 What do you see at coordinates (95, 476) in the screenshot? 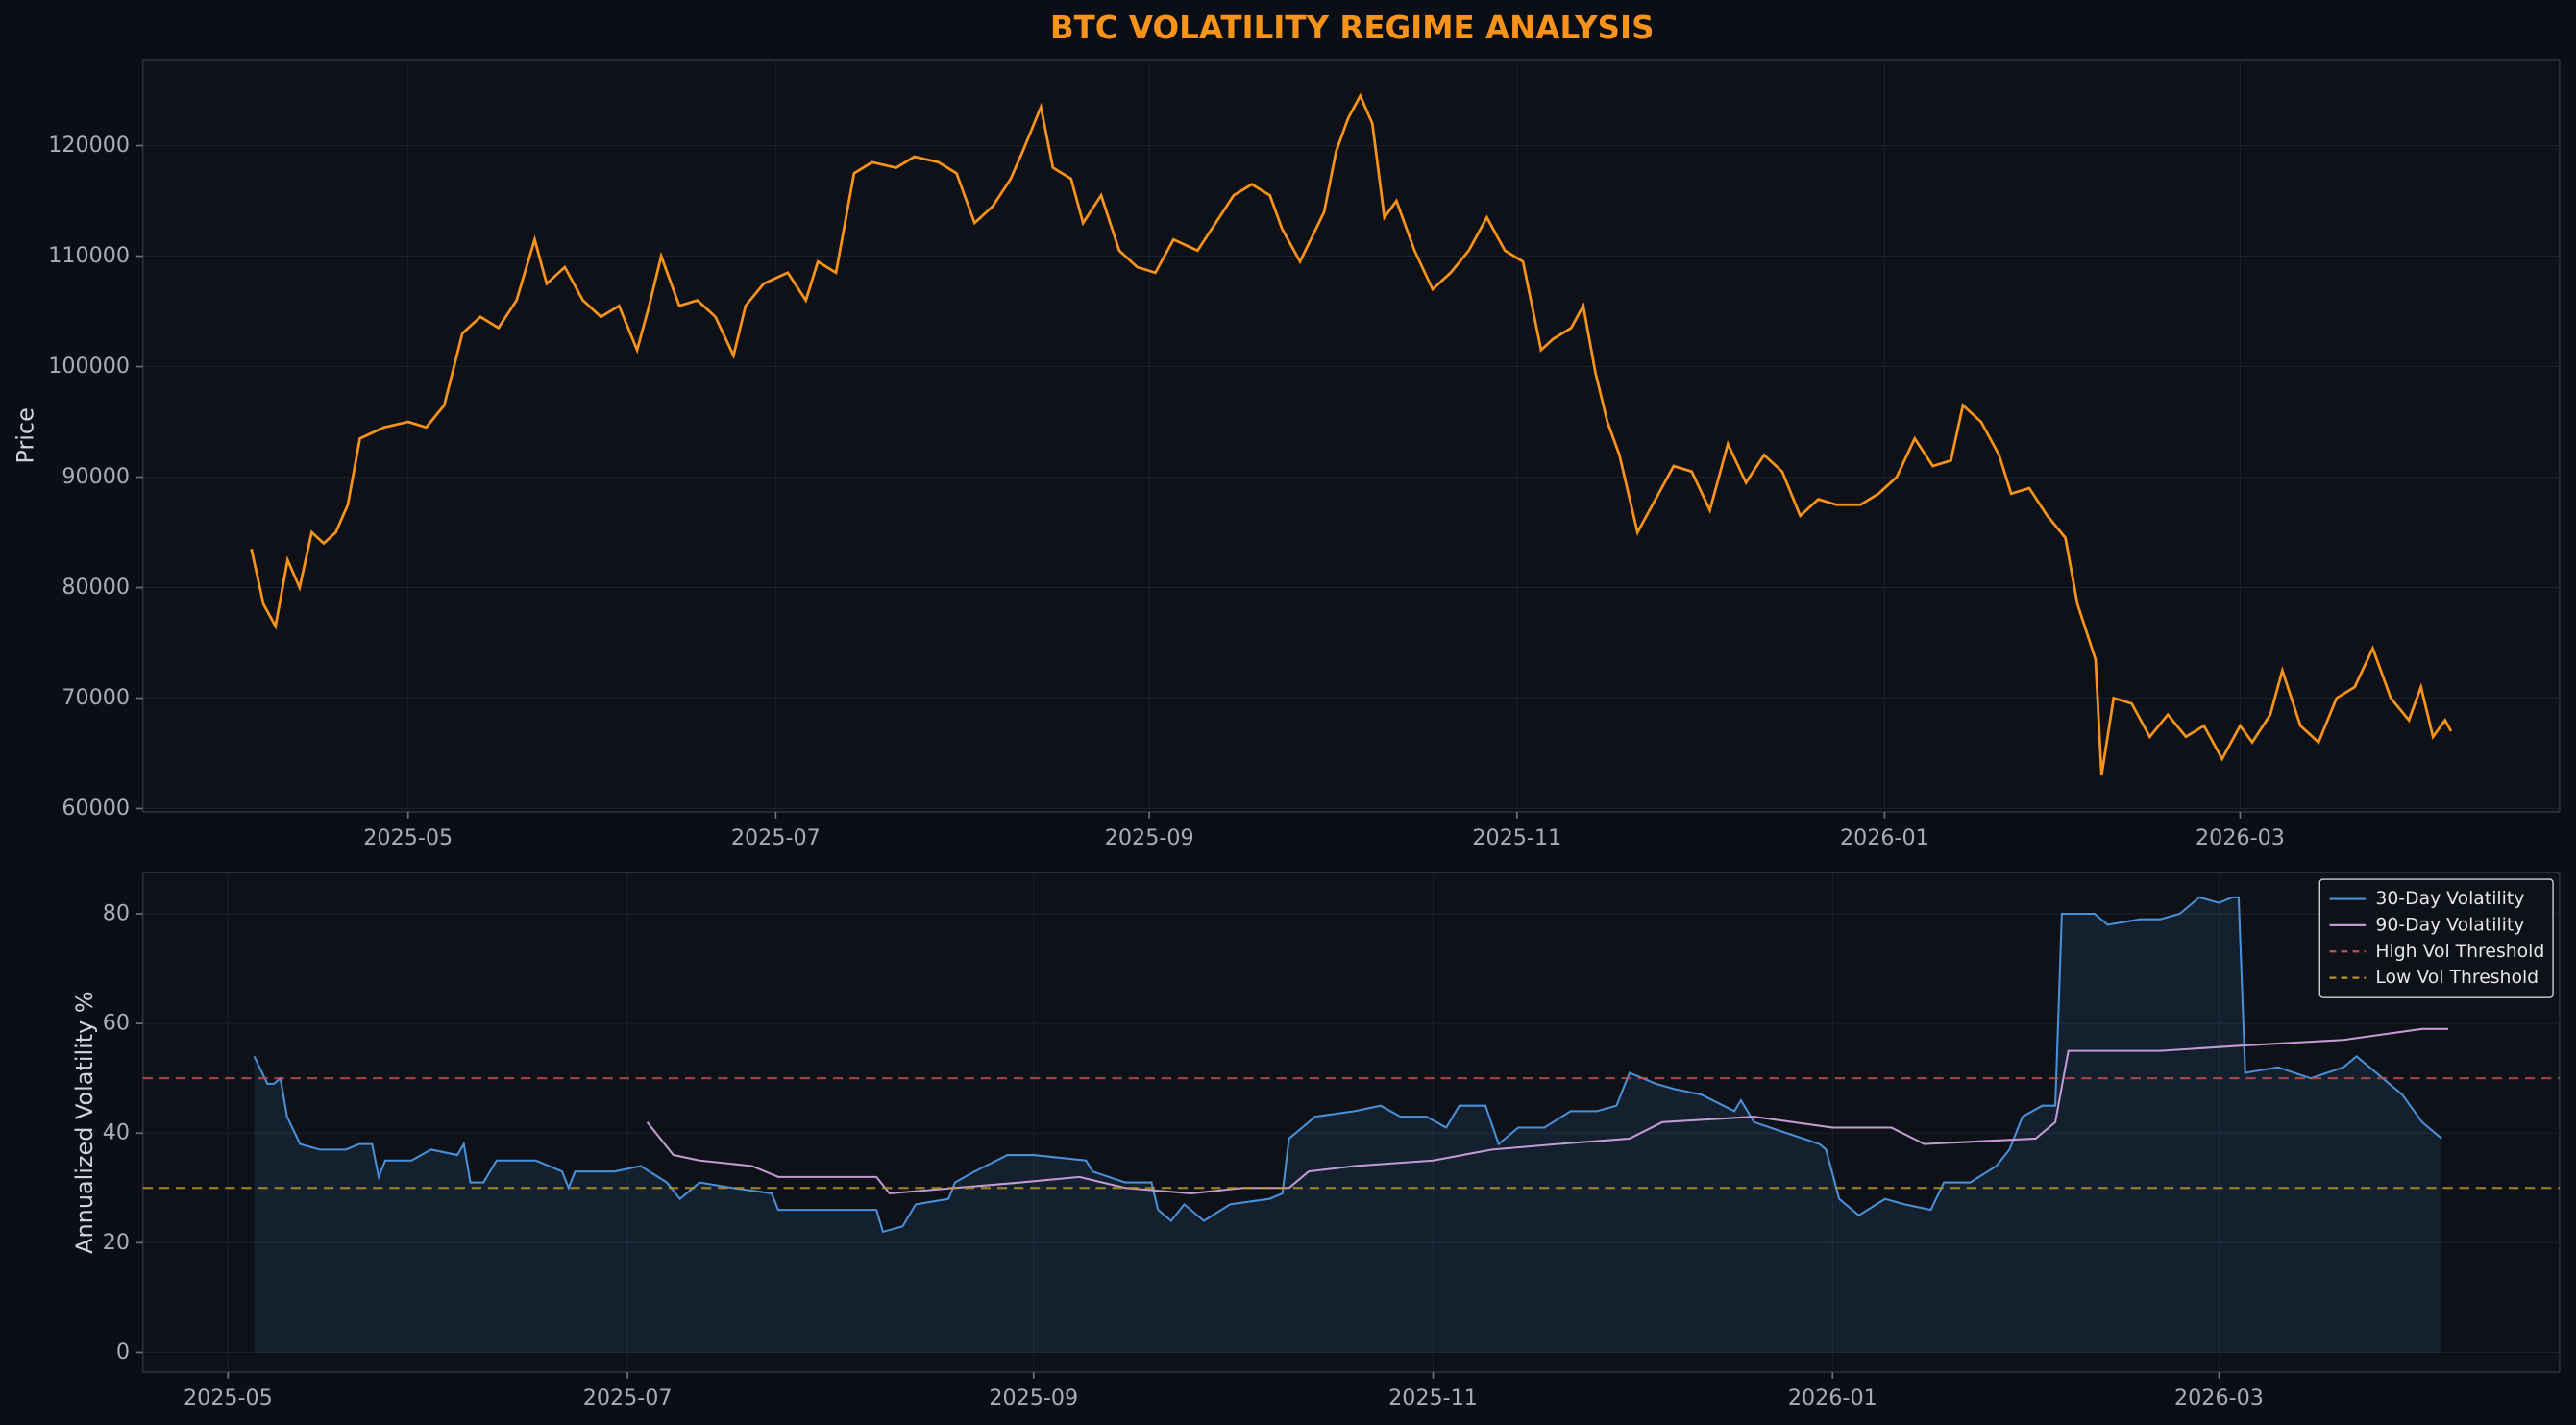
I see `y-tick-label: 90000` at bounding box center [95, 476].